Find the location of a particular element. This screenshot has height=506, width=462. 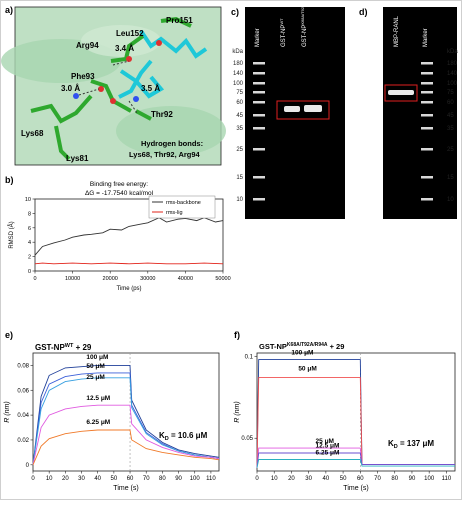

x-tick-label: 40 is located at coordinates (97, 479).